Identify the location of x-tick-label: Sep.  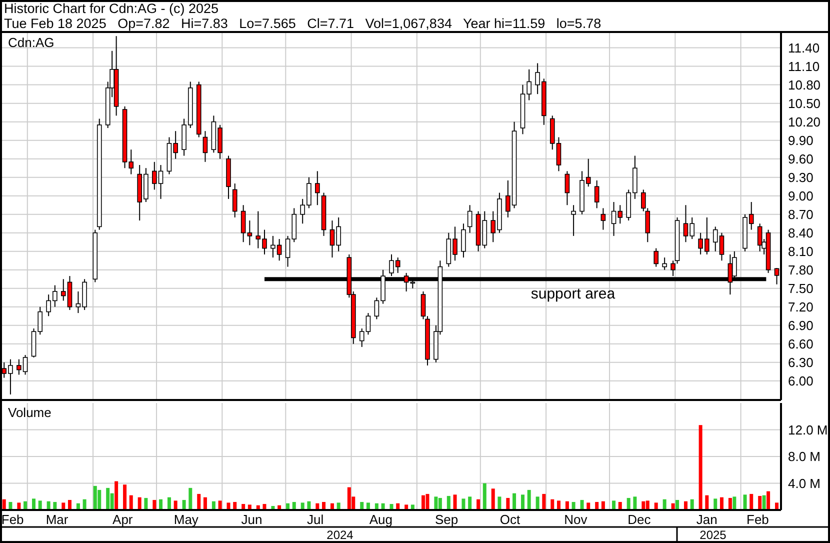
(446, 519).